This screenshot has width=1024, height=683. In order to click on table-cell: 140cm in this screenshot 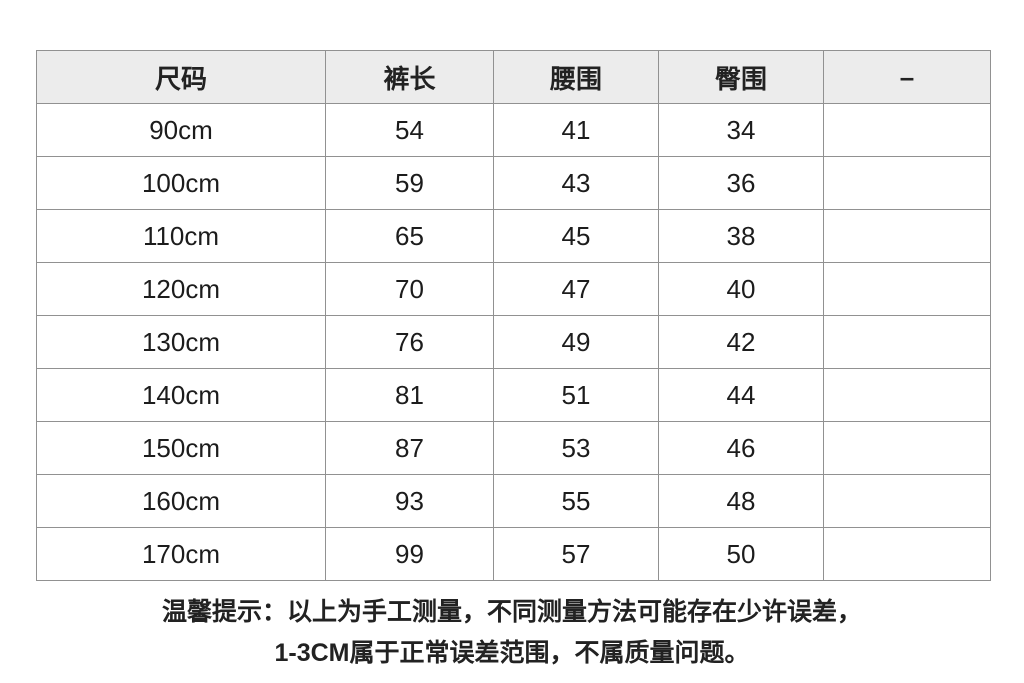, I will do `click(181, 395)`.